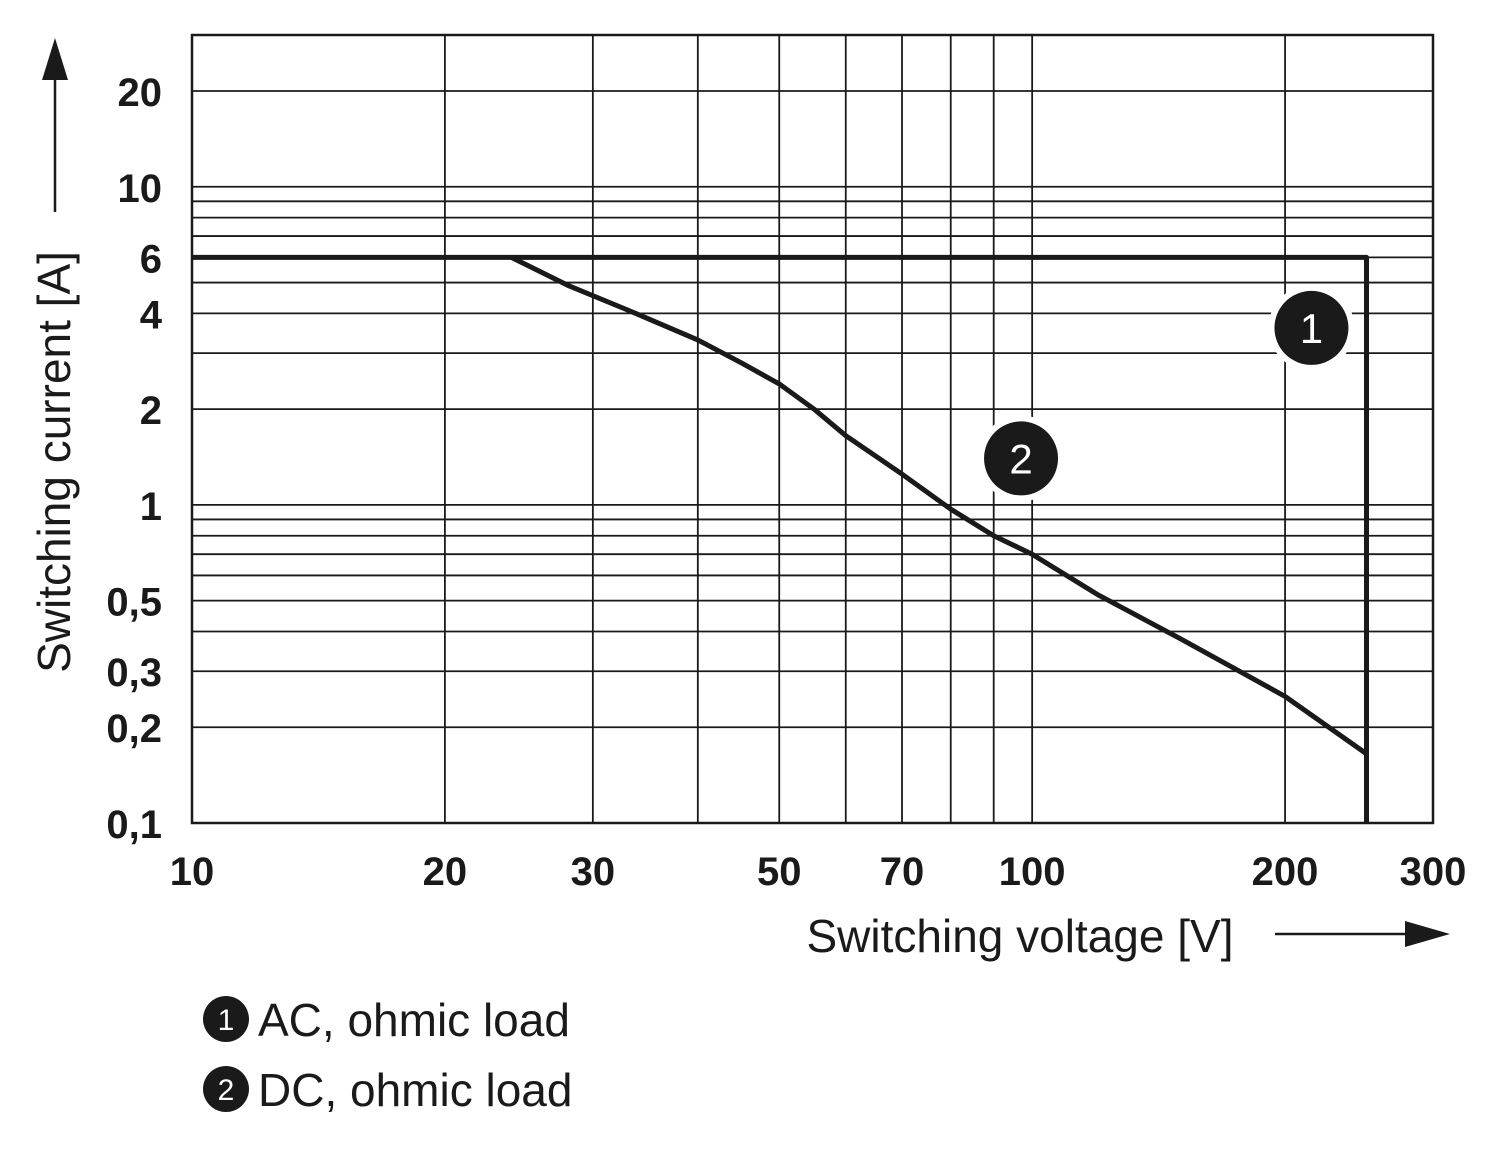 This screenshot has width=1500, height=1172. Describe the element at coordinates (140, 189) in the screenshot. I see `y-tick-label: 10` at that location.